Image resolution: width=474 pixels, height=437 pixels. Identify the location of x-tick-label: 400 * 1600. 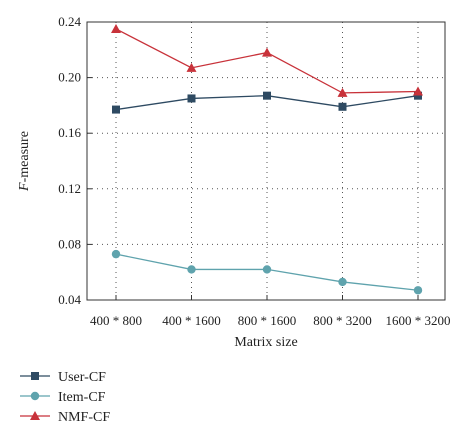
(191, 320).